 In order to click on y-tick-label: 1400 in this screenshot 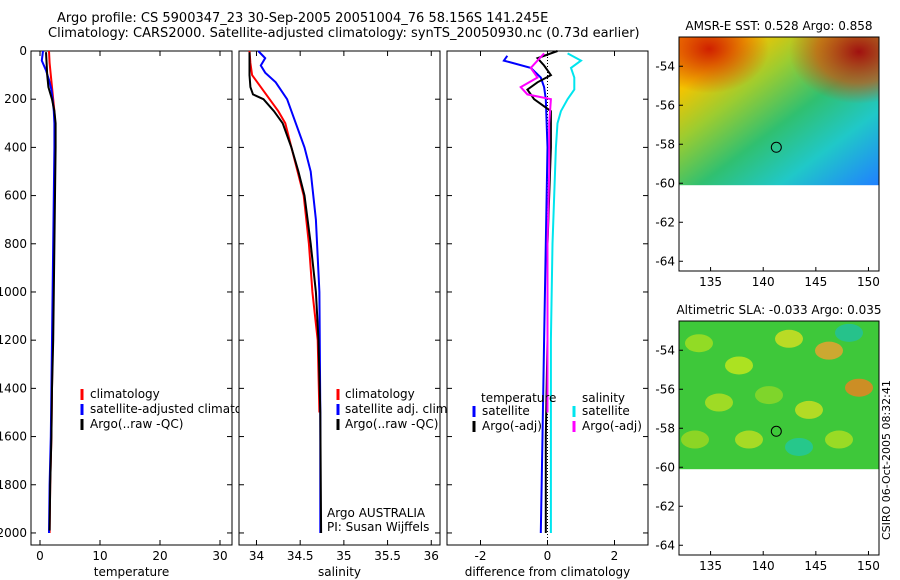, I will do `click(13, 388)`.